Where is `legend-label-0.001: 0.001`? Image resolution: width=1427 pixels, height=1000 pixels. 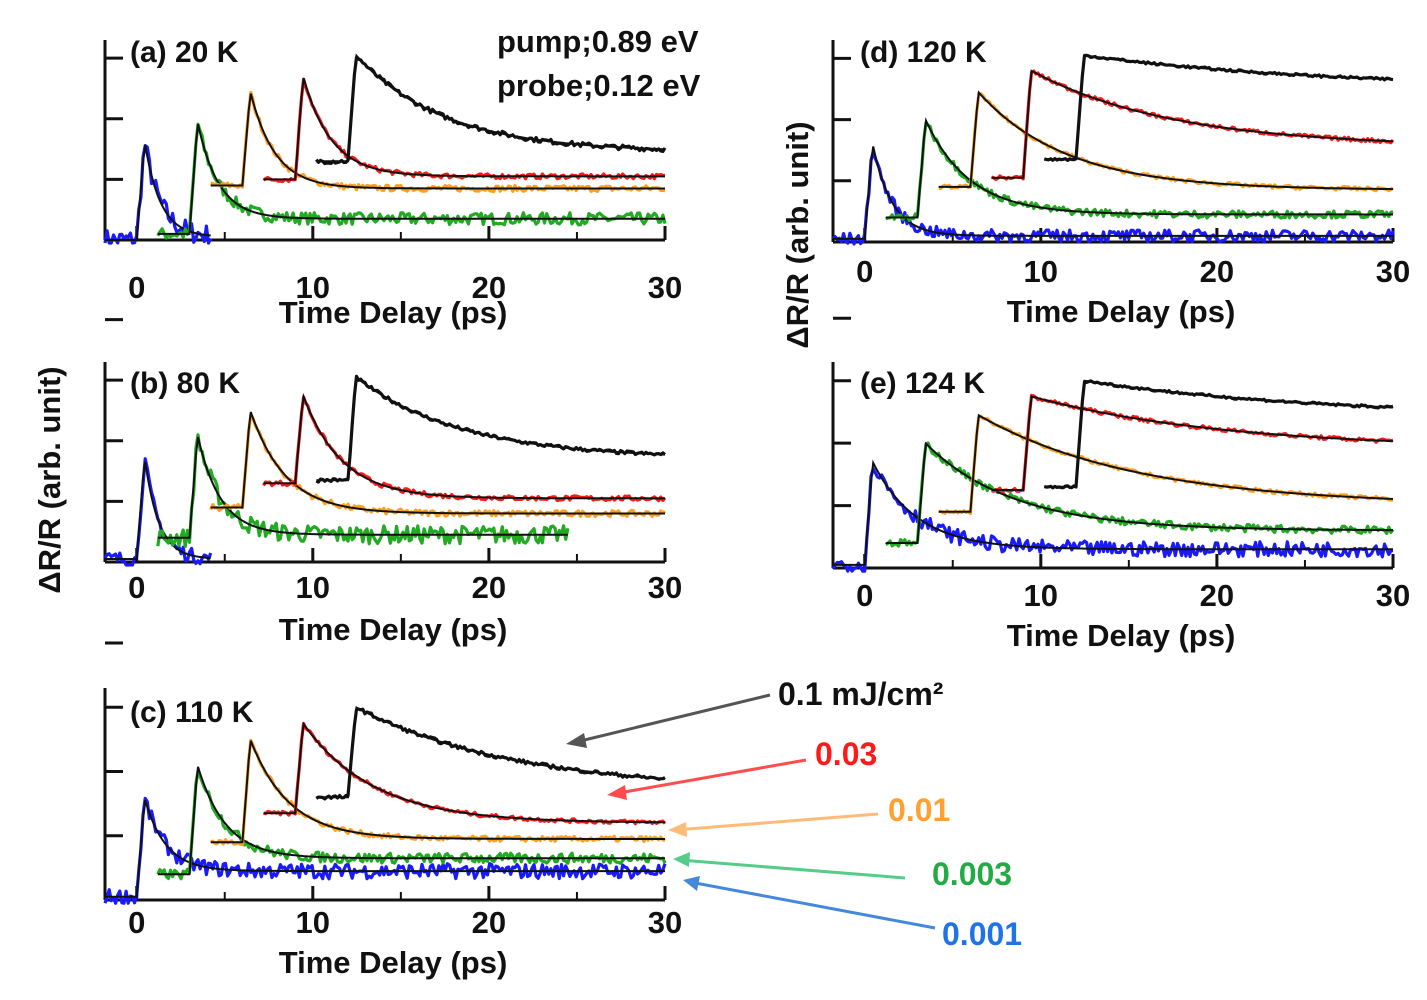
legend-label-0.001: 0.001 is located at coordinates (982, 934).